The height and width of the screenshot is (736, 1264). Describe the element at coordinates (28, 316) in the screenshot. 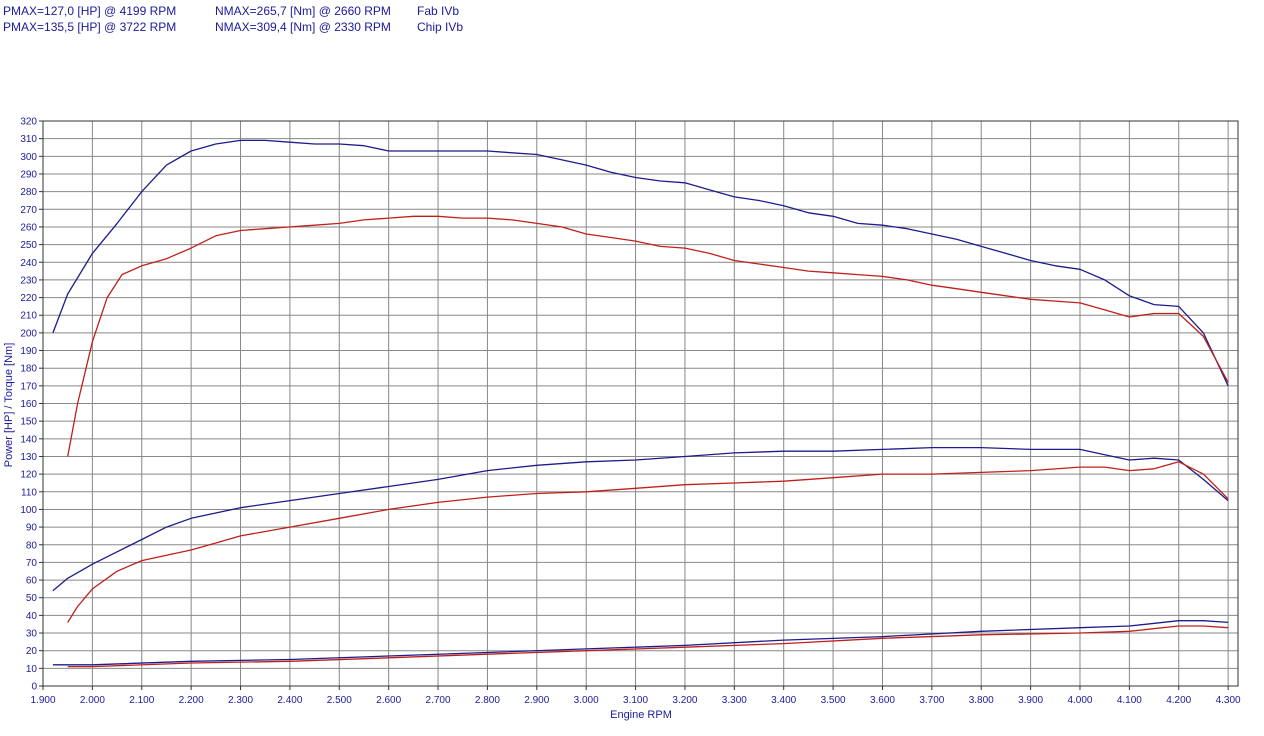

I see `y-tick-label: 210` at that location.